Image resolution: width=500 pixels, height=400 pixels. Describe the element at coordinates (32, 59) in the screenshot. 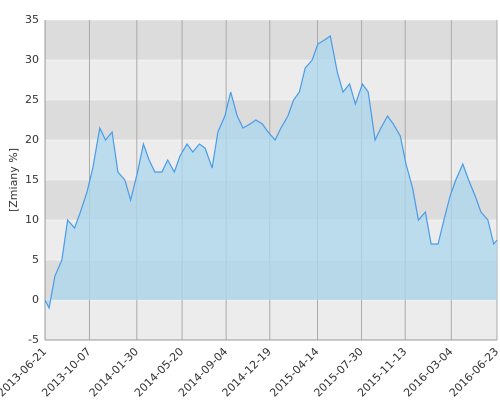

I see `y-tick-label: 30` at that location.